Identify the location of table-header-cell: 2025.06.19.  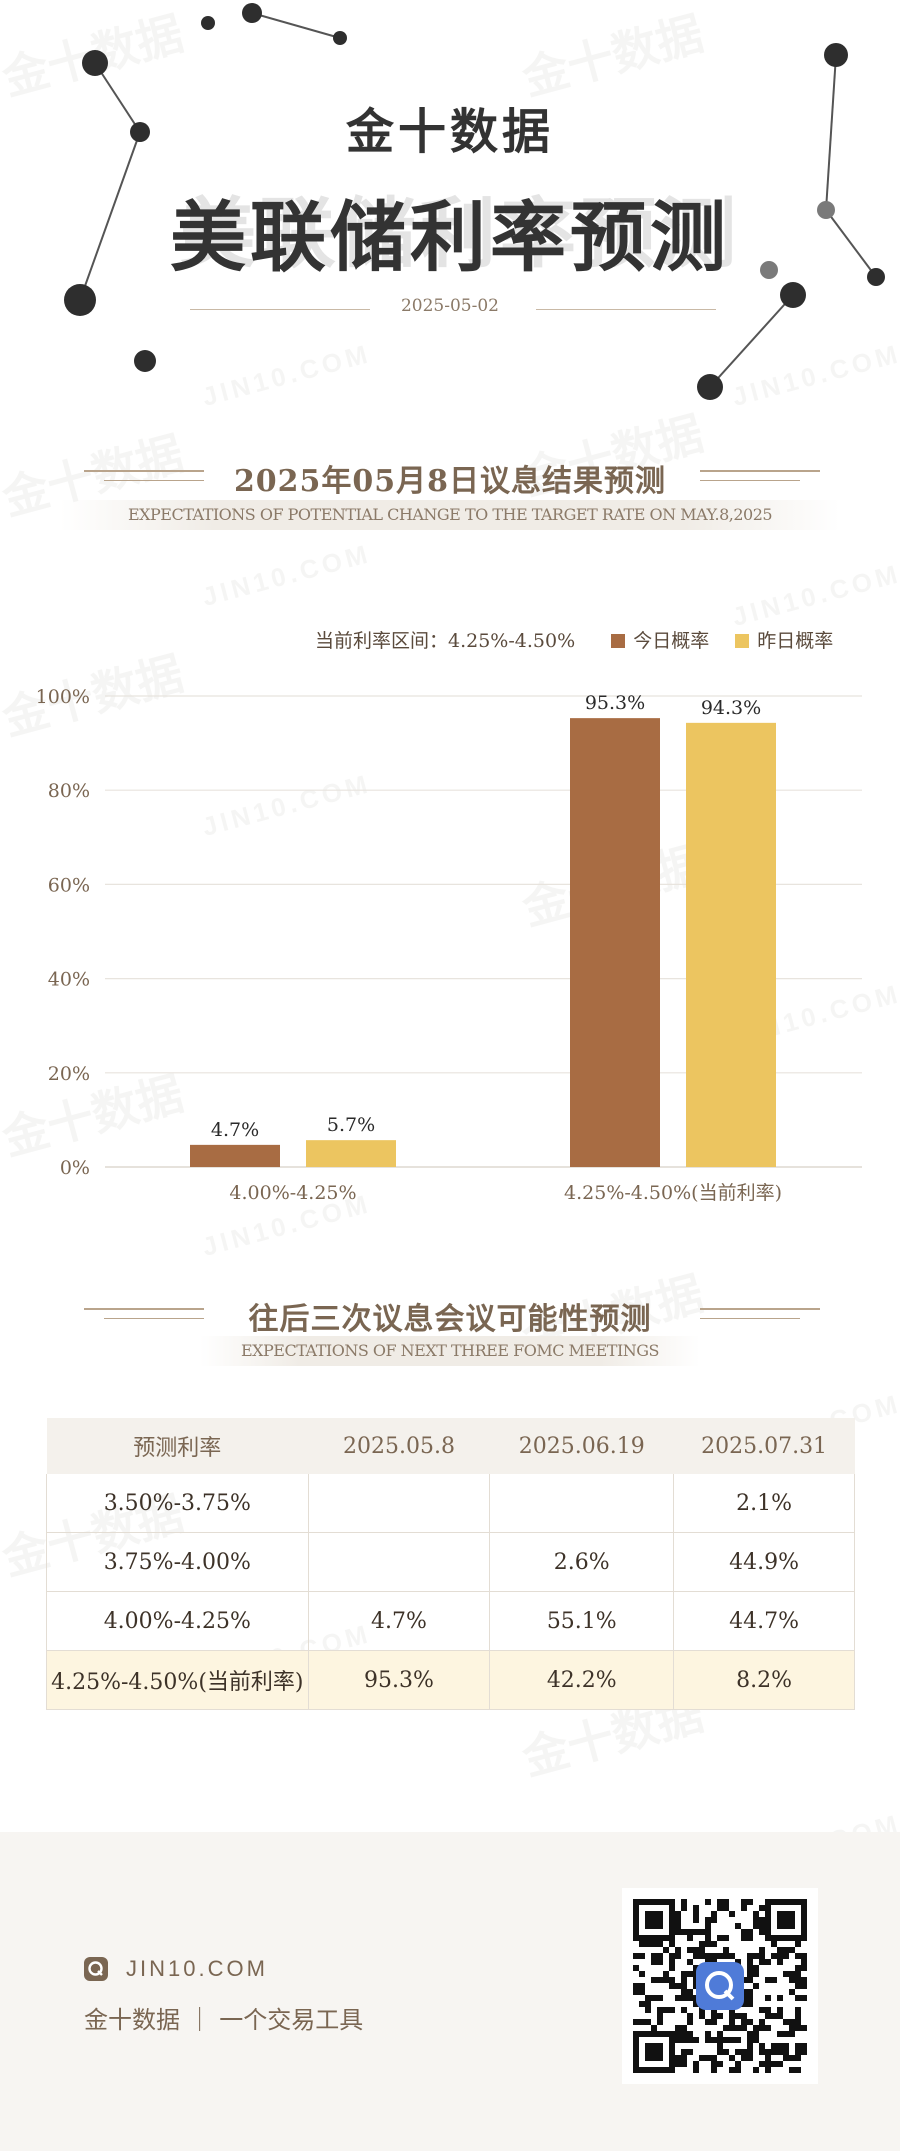
(581, 1446).